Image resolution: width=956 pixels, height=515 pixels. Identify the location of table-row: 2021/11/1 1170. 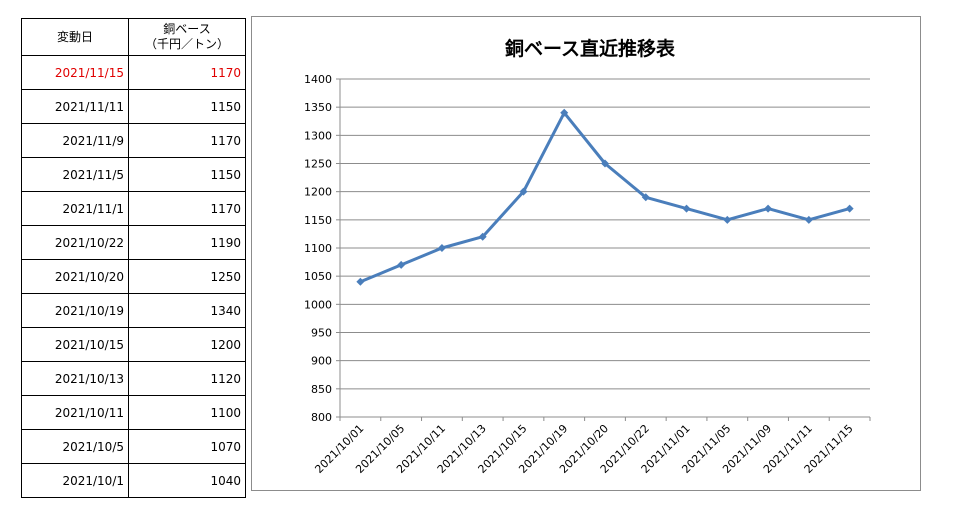
(133, 208).